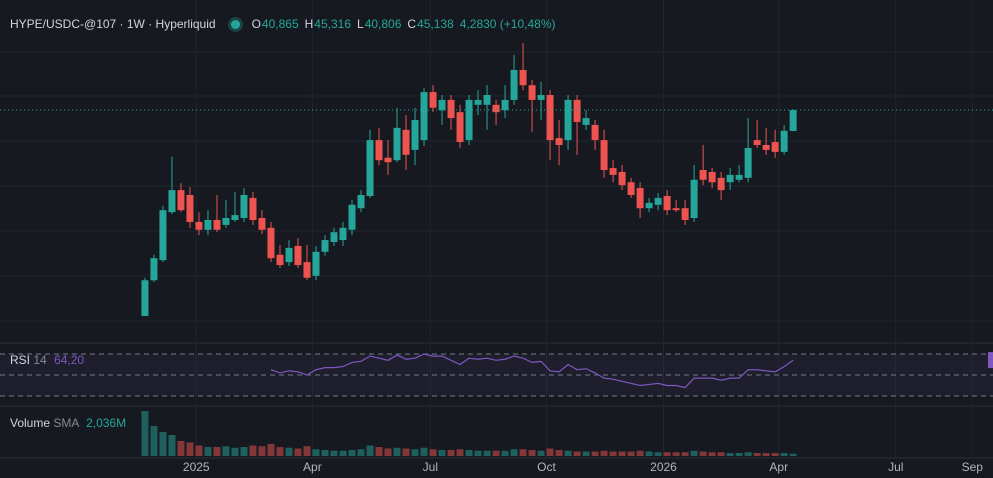 Image resolution: width=993 pixels, height=478 pixels. I want to click on x-tick-label: Apr, so click(312, 467).